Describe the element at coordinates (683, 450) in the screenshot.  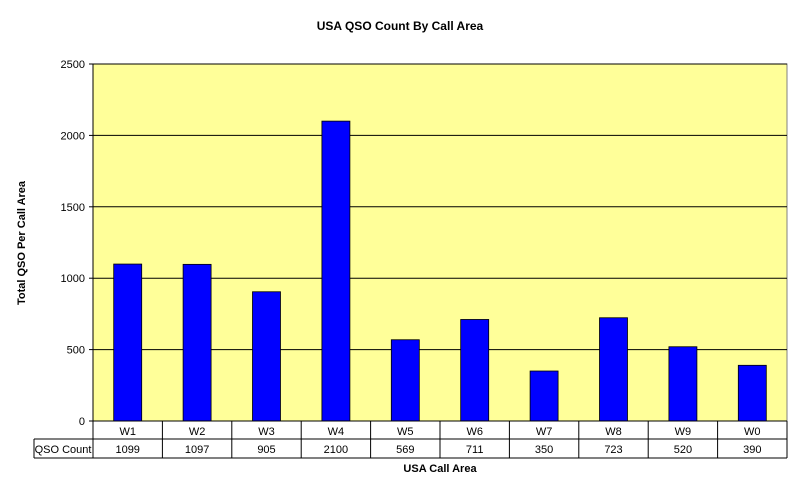
I see `data-table-value: 520` at that location.